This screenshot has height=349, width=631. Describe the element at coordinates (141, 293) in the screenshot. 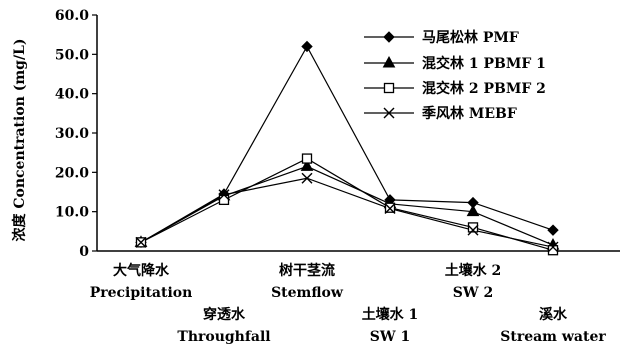

I see `category-label-en: Precipitation` at that location.